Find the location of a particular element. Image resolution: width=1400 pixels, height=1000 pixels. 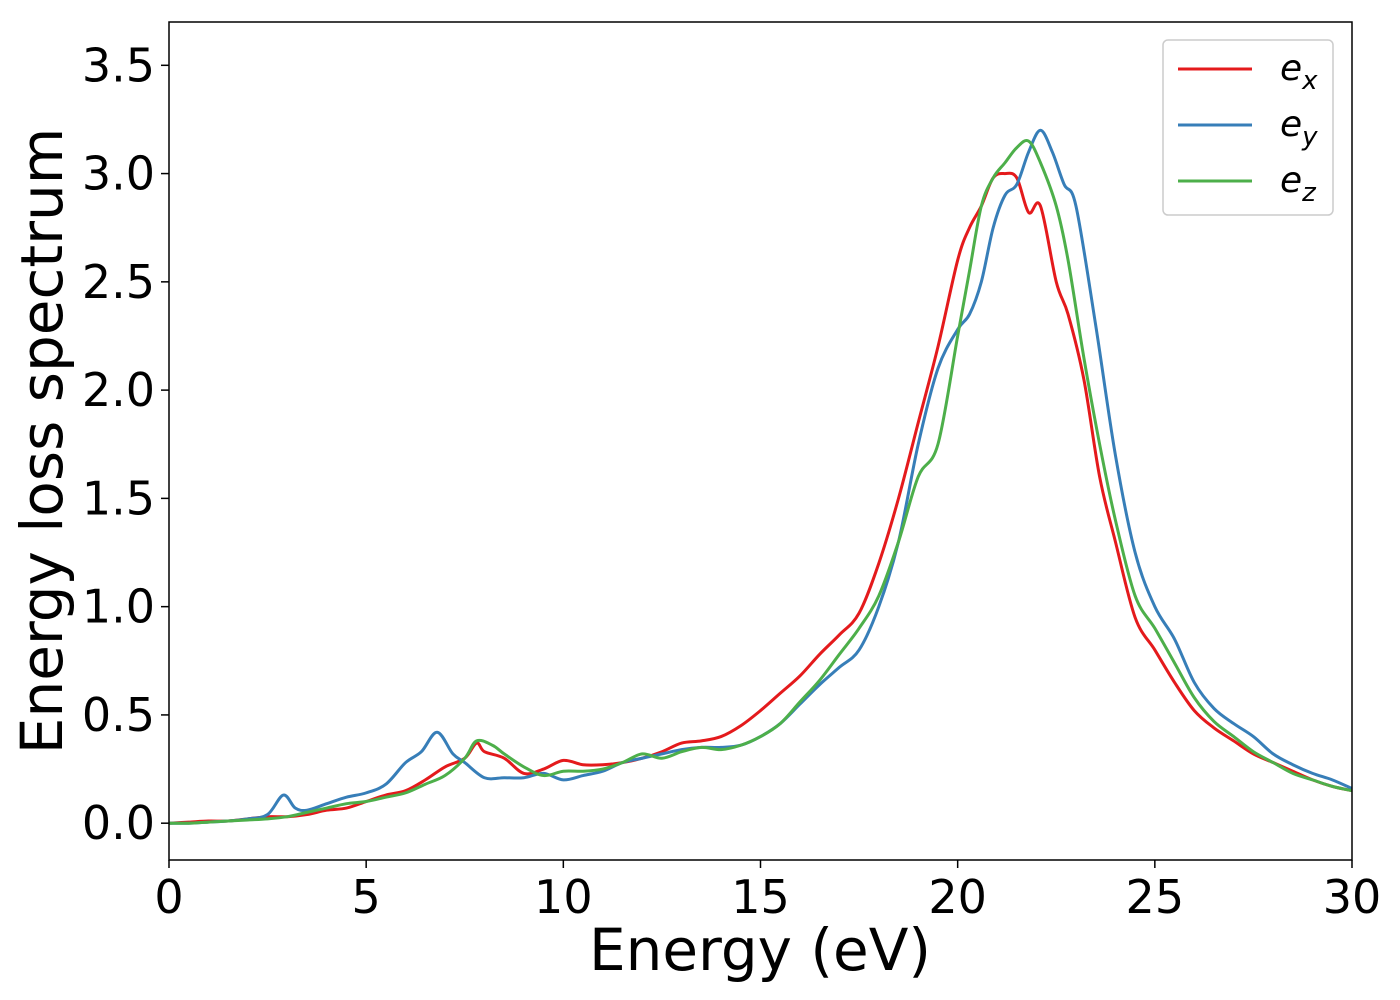

x-axis: 0 5 10 15 20 25 30 is located at coordinates (767, 892).